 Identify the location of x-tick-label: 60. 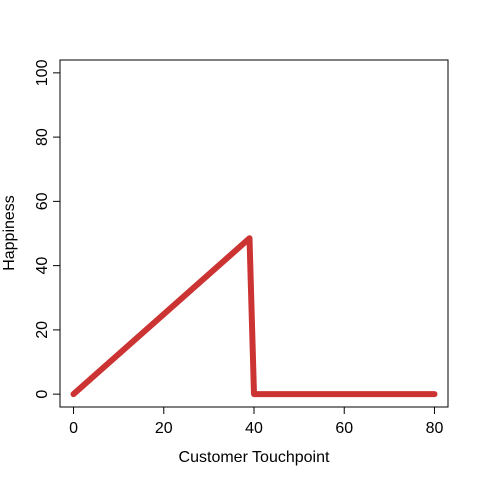
(344, 428).